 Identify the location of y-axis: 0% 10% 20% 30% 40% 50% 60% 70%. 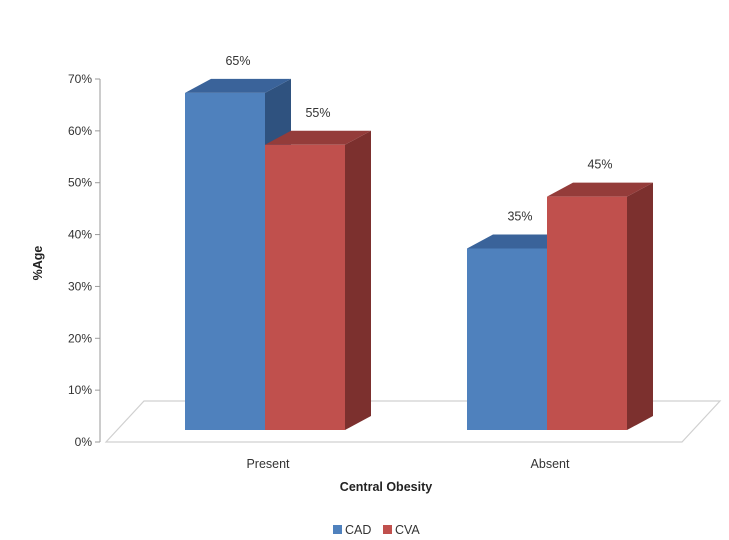
(84, 260).